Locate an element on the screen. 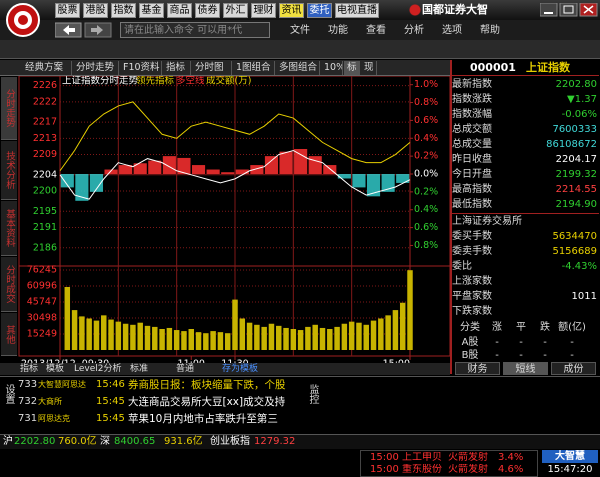  side-tab: 技术分析 is located at coordinates (9, 170).